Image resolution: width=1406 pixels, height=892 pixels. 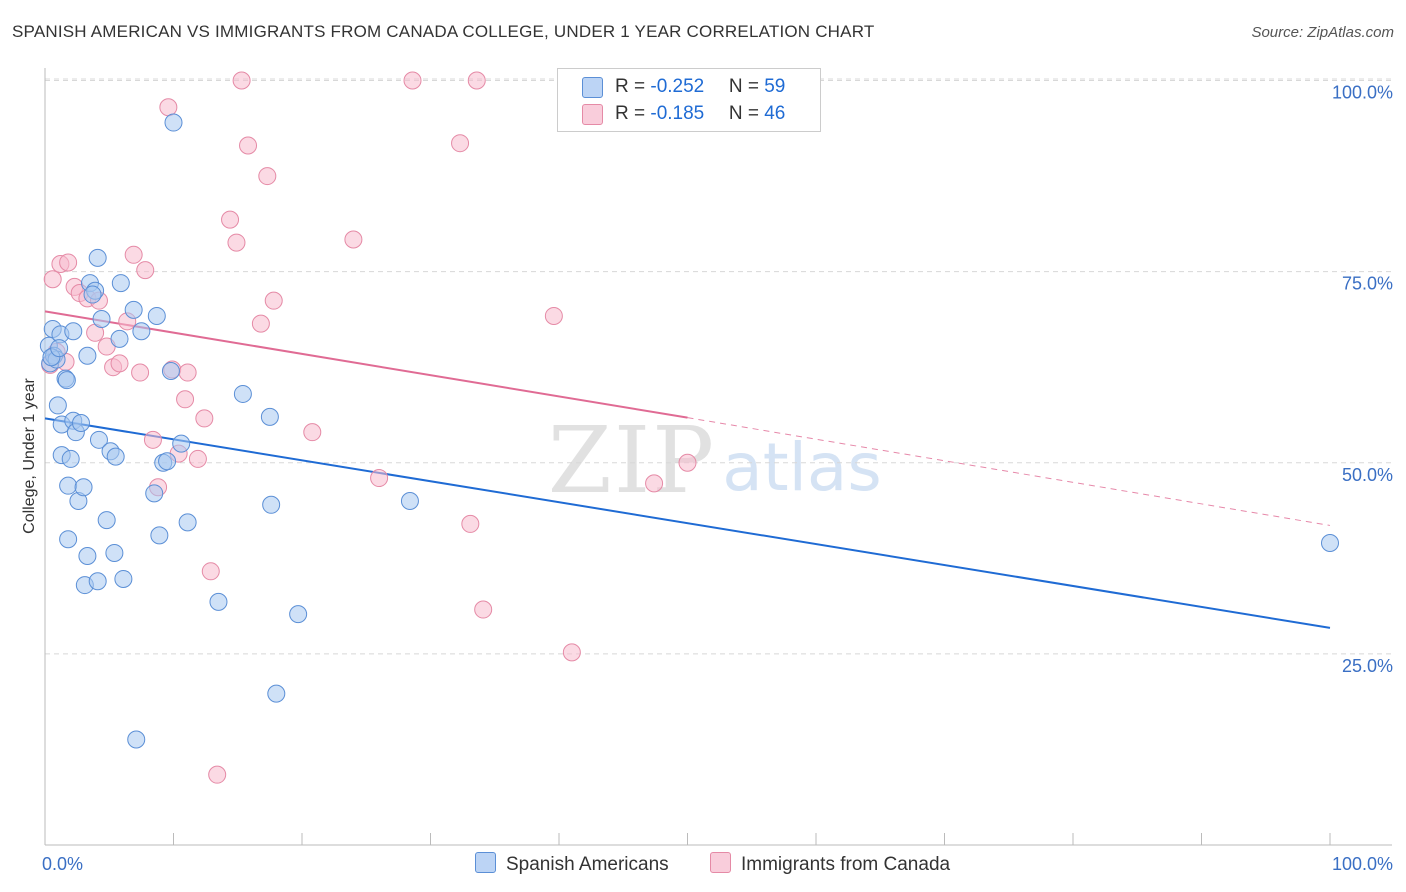 I want to click on source-label: Source: ZipAtlas.com, so click(x=1322, y=32).